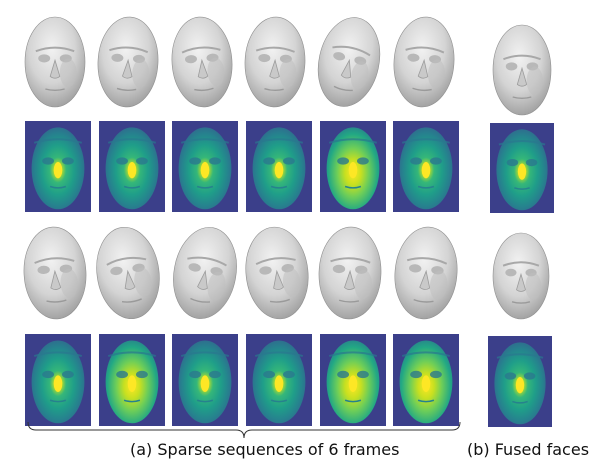 The width and height of the screenshot is (603, 471). Describe the element at coordinates (520, 381) in the screenshot. I see `depth-row2-fused` at that location.